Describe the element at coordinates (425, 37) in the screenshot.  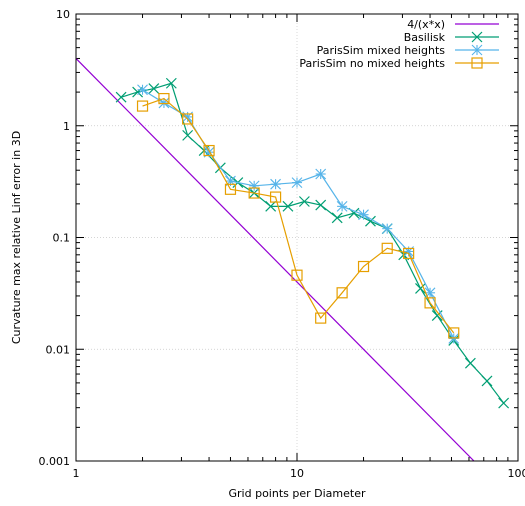
I see `legend-label: Basilisk` at that location.